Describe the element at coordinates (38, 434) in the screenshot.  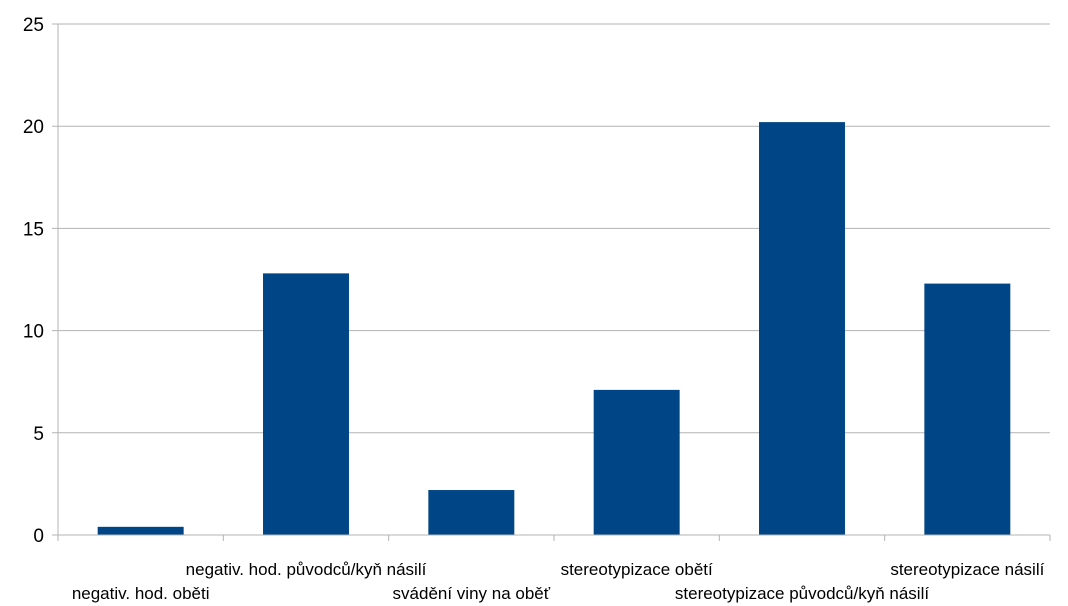
I see `y-tick-label: 5` at that location.